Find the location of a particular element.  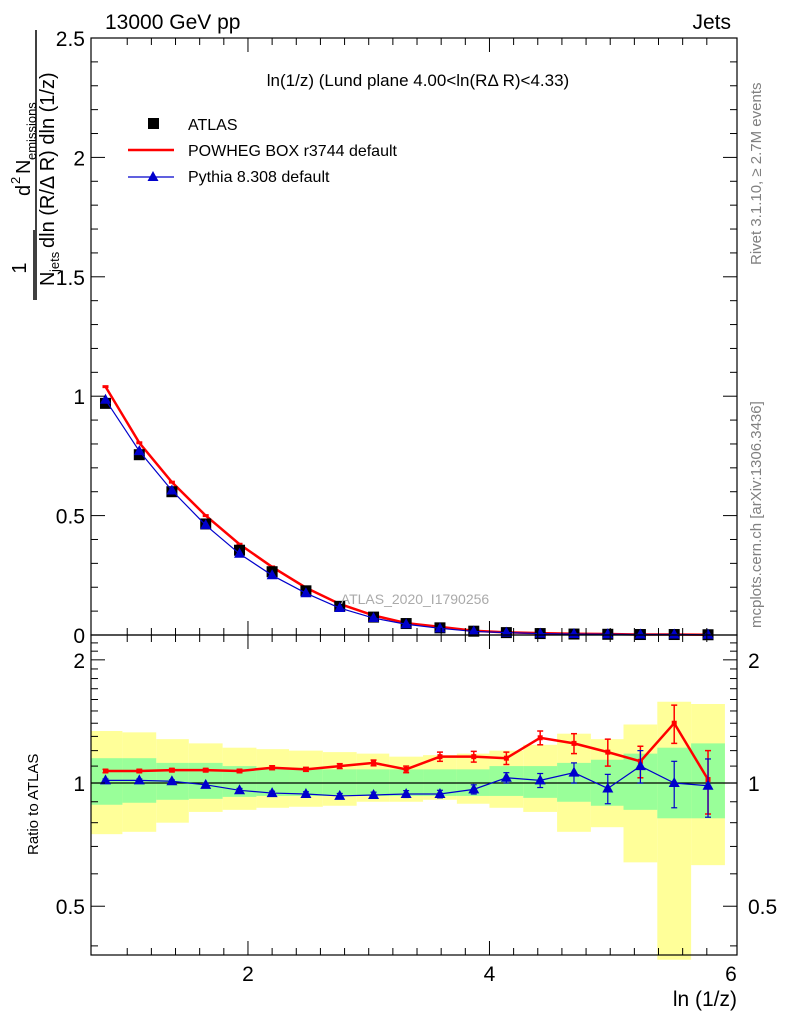

main-ytick-label: 0 is located at coordinates (79, 636).